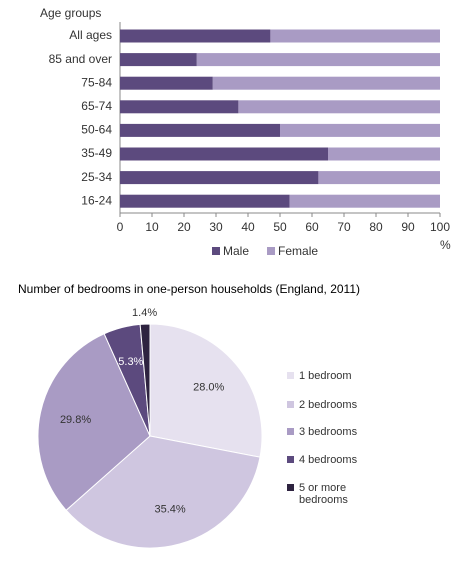  I want to click on x-tick-label: 50, so click(280, 227).